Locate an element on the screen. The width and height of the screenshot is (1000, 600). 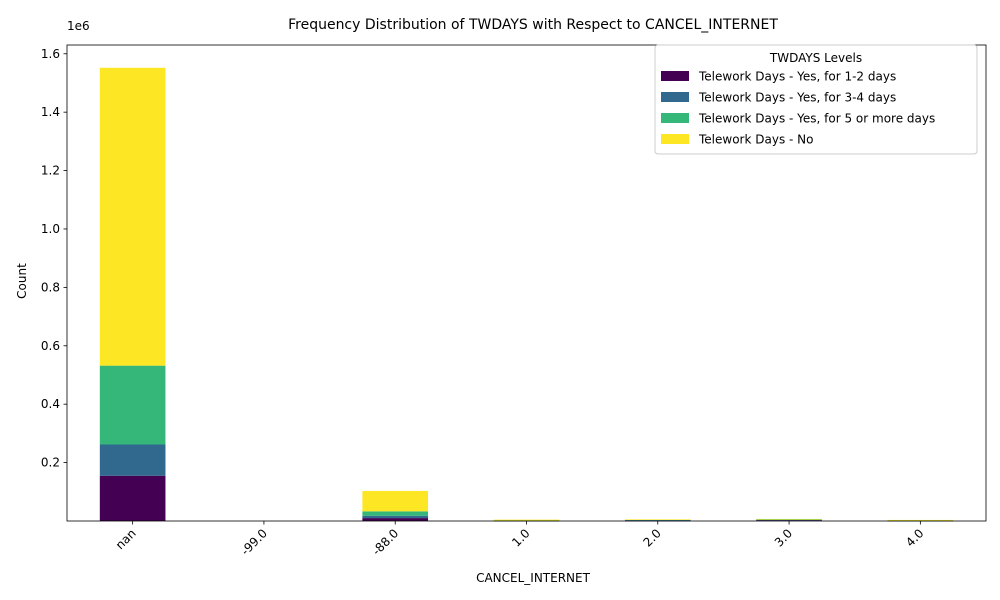
legend-entry-2: Telework Days - Yes, for 3-4 days is located at coordinates (797, 98).